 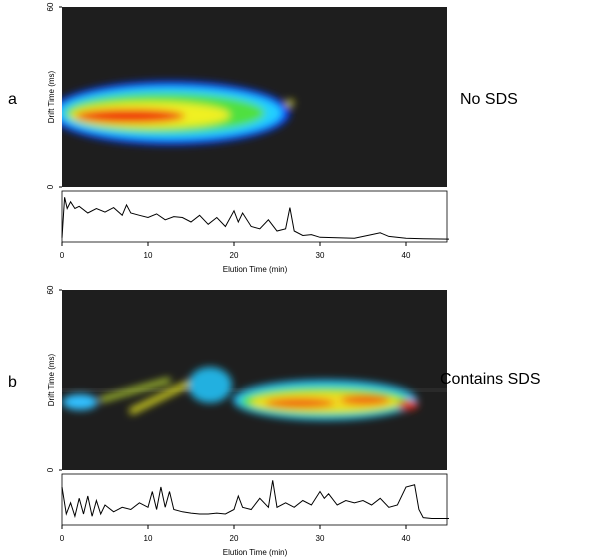 What do you see at coordinates (12, 382) in the screenshot?
I see `panel-label: b` at bounding box center [12, 382].